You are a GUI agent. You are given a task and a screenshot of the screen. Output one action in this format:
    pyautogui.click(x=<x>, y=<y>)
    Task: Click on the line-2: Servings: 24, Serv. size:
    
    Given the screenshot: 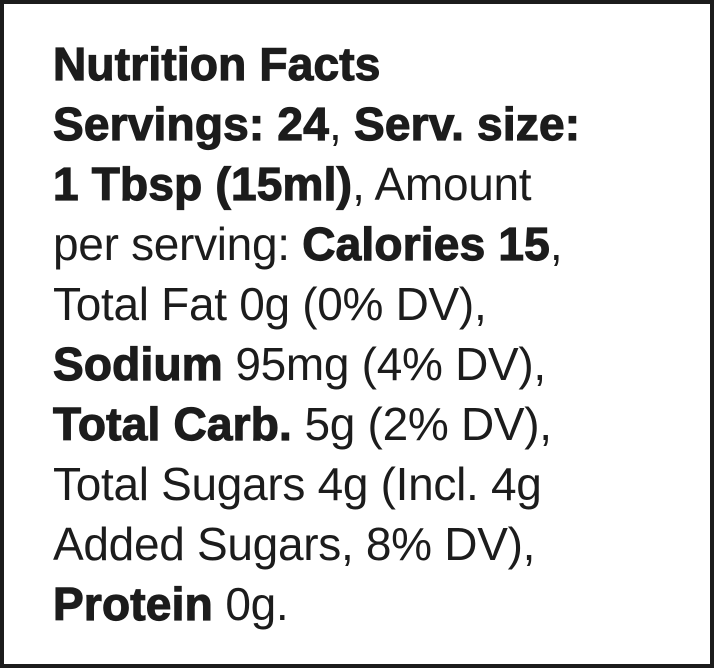 What is the action you would take?
    pyautogui.click(x=376, y=124)
    